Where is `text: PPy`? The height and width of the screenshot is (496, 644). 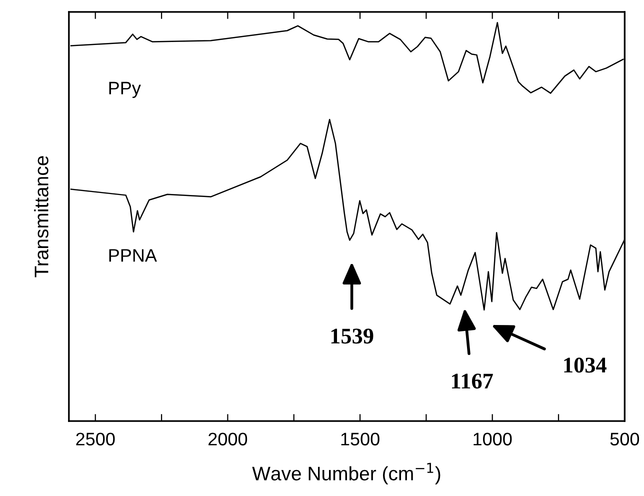
text: PPy is located at coordinates (125, 90).